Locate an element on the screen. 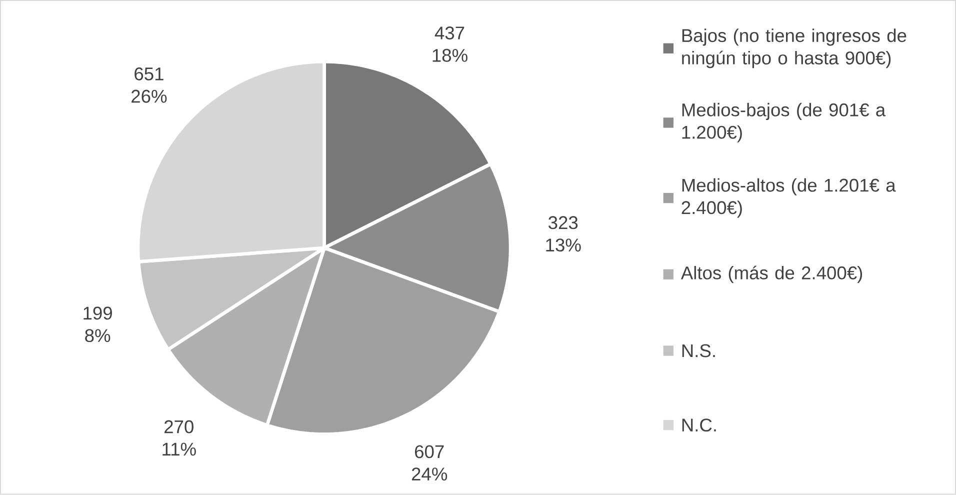 Image resolution: width=956 pixels, height=495 pixels. legend-label: N.C. is located at coordinates (699, 425).